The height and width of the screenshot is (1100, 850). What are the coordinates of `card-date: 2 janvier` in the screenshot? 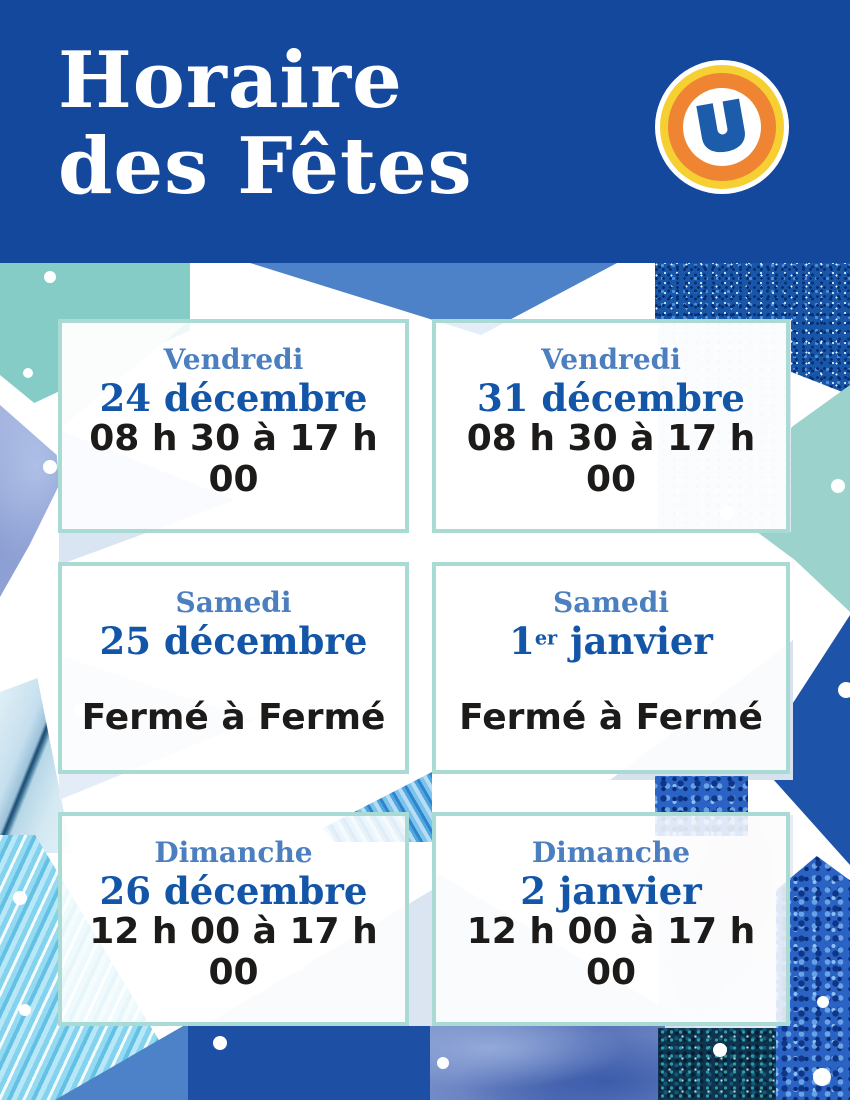 It's located at (611, 890).